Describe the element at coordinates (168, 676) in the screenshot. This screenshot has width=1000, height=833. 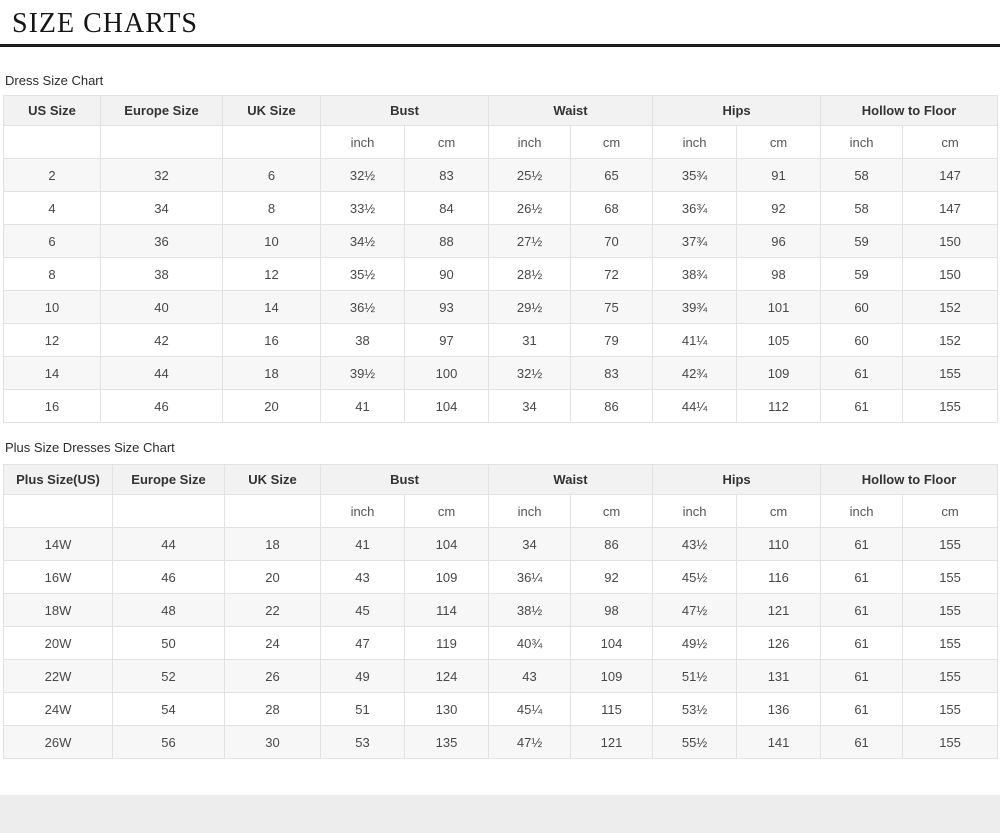
I see `table-cell: 52` at that location.